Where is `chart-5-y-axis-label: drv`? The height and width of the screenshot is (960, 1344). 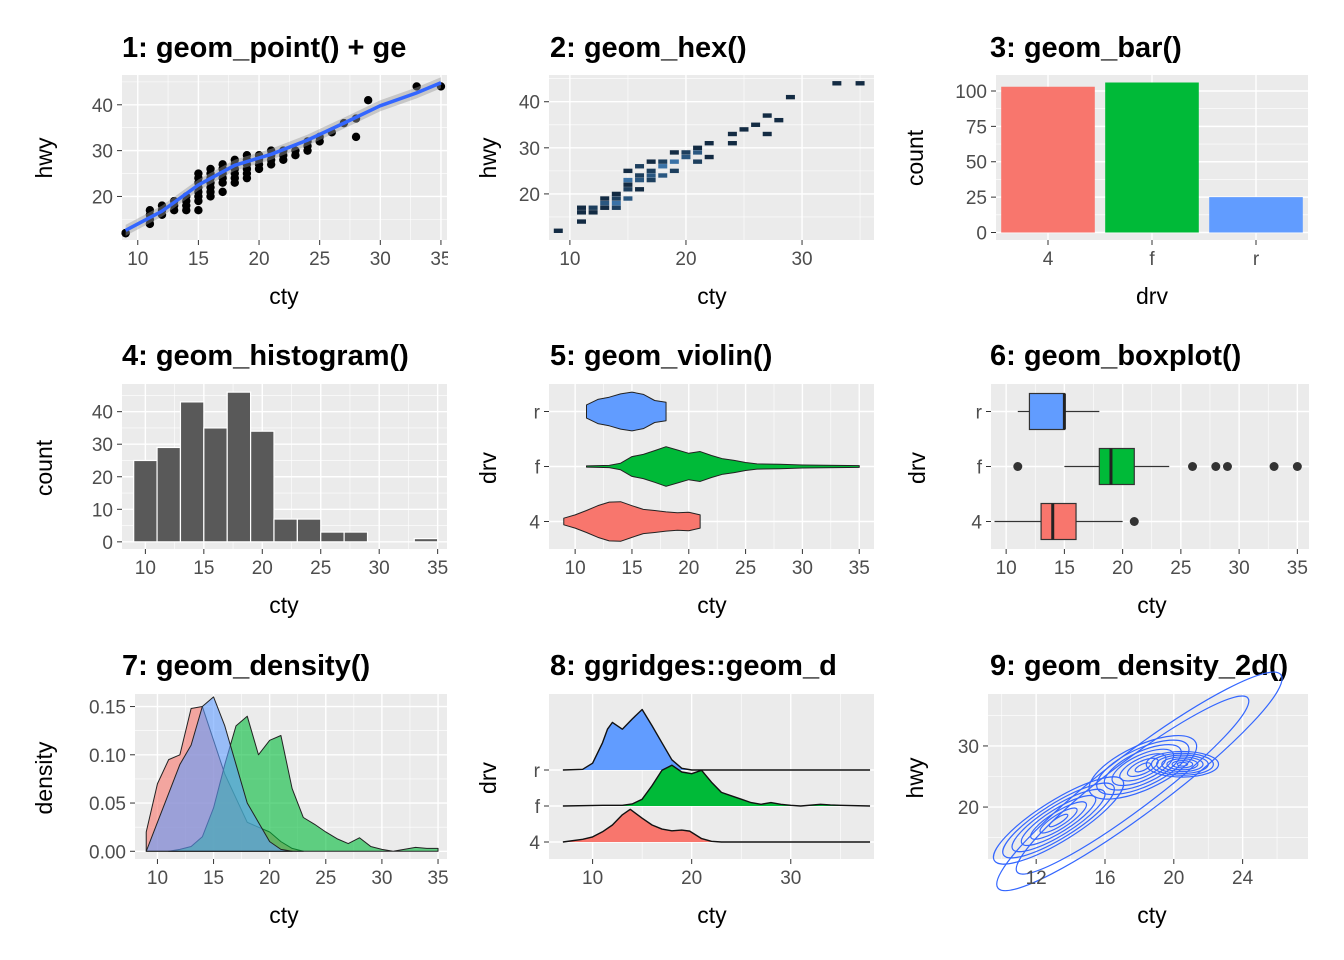 chart-5-y-axis-label: drv is located at coordinates (488, 468).